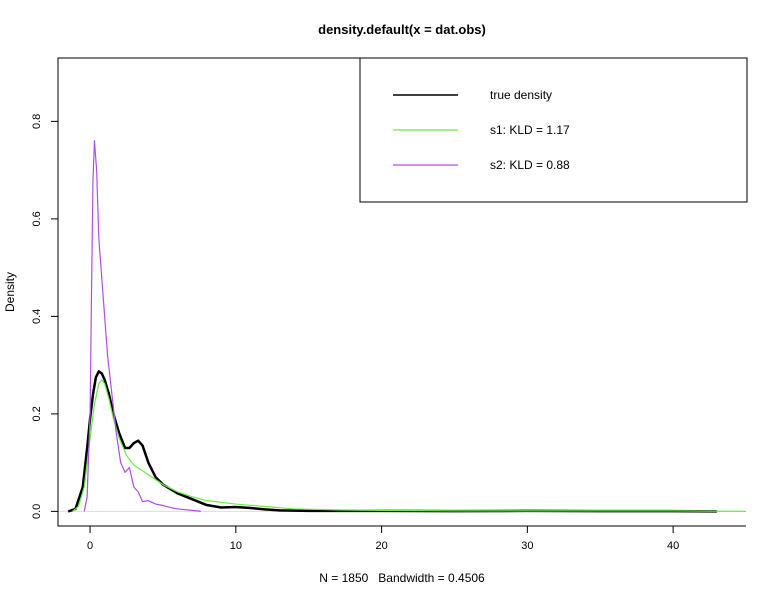 This screenshot has height=600, width=777. Describe the element at coordinates (527, 546) in the screenshot. I see `x-tick-label: 30` at that location.